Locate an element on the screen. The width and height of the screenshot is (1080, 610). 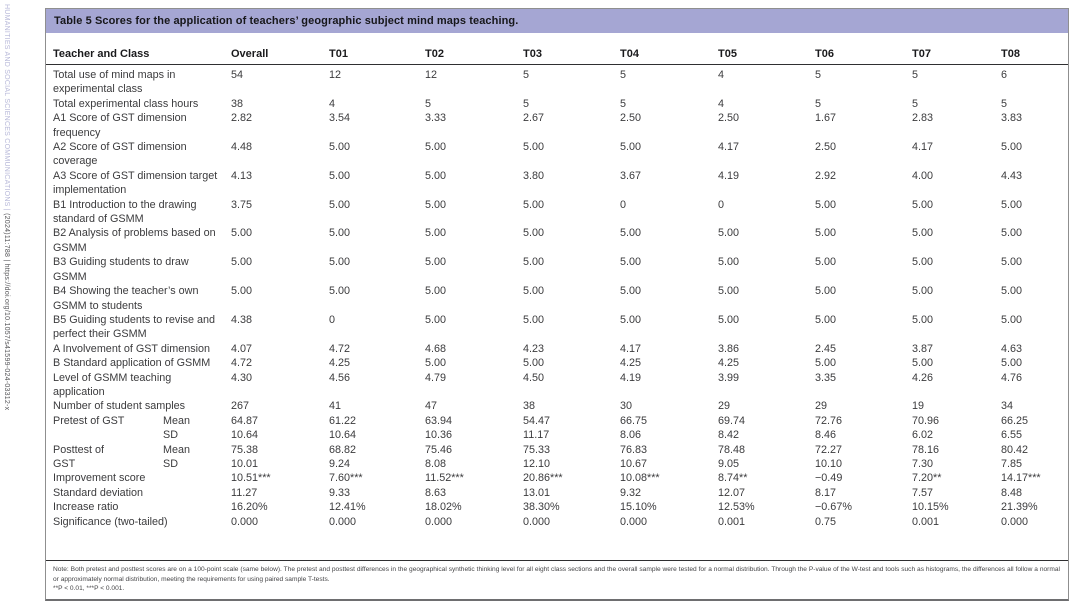
cell-value: 3.80 is located at coordinates (534, 175).